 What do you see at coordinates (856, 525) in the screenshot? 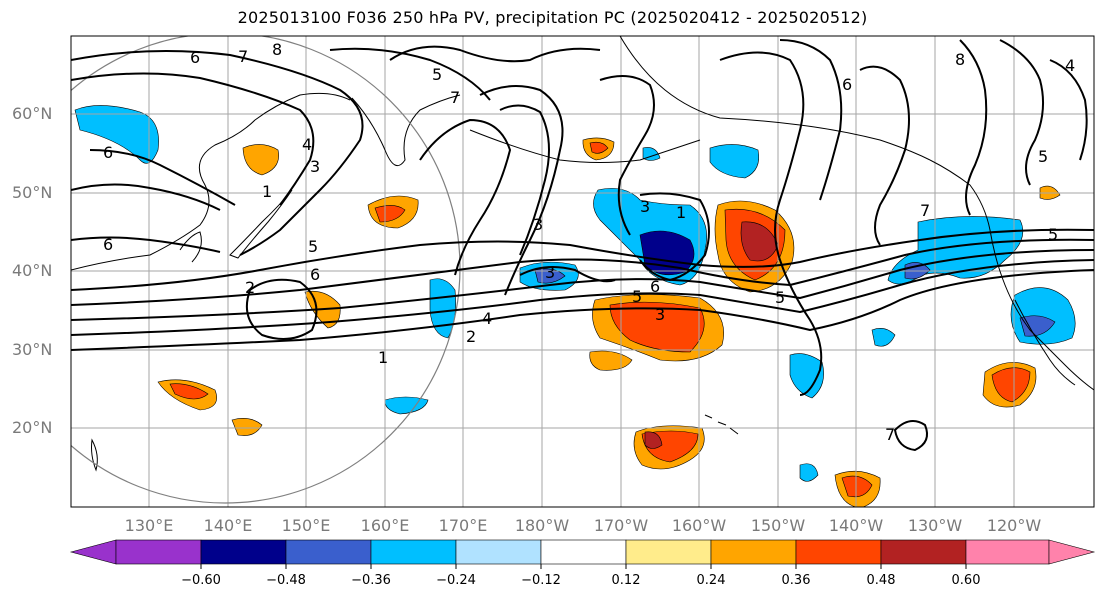
I see `lon-label-140w: 140°W` at bounding box center [856, 525].